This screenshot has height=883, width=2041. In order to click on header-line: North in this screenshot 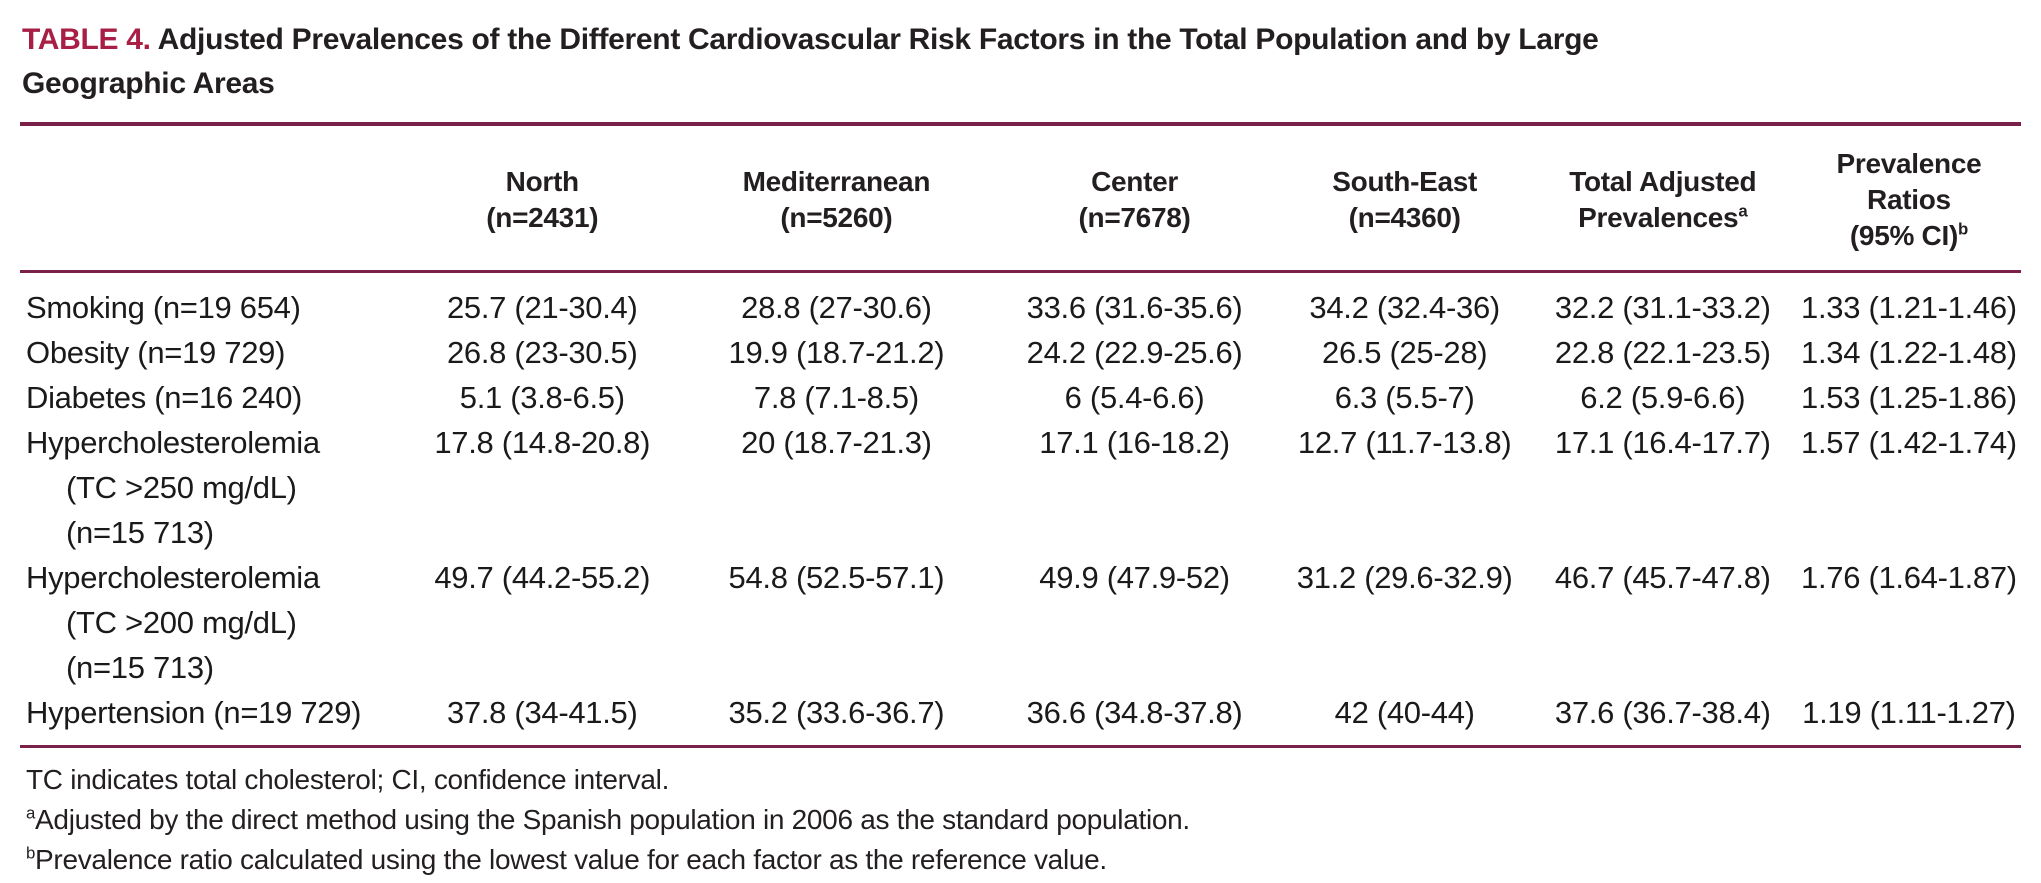, I will do `click(542, 181)`.